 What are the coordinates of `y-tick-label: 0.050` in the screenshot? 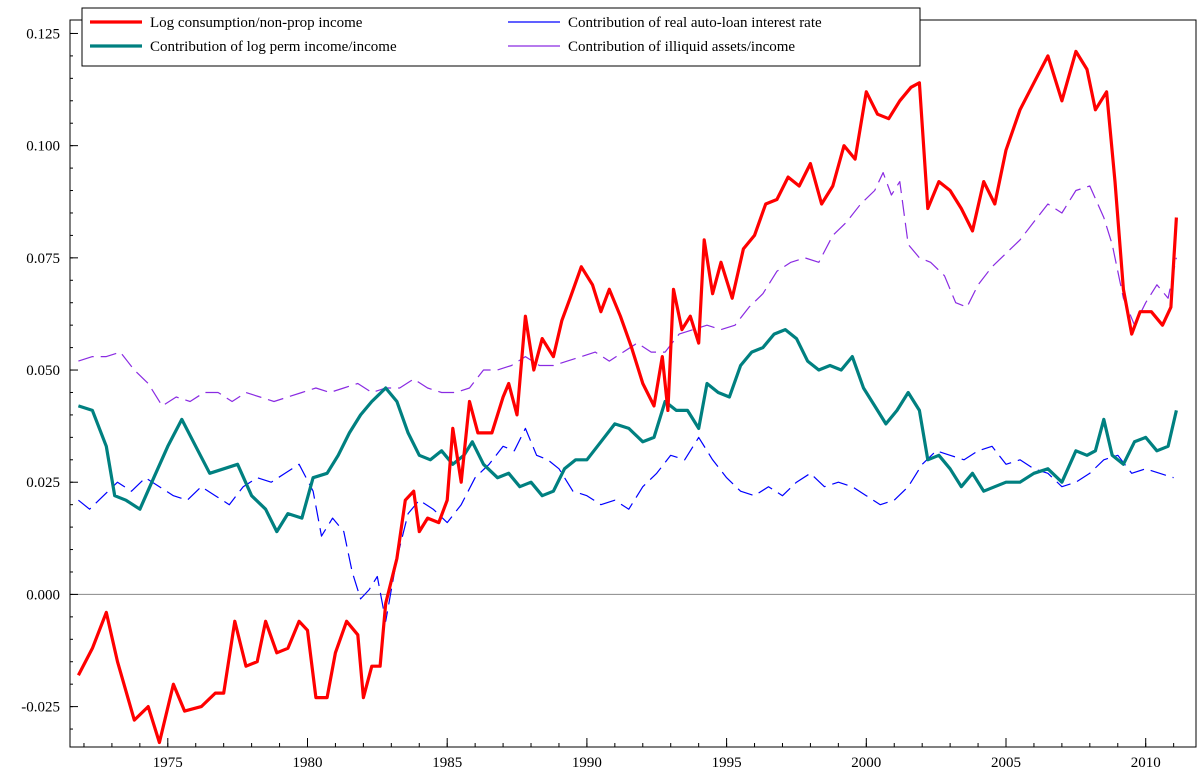 It's located at (43, 371).